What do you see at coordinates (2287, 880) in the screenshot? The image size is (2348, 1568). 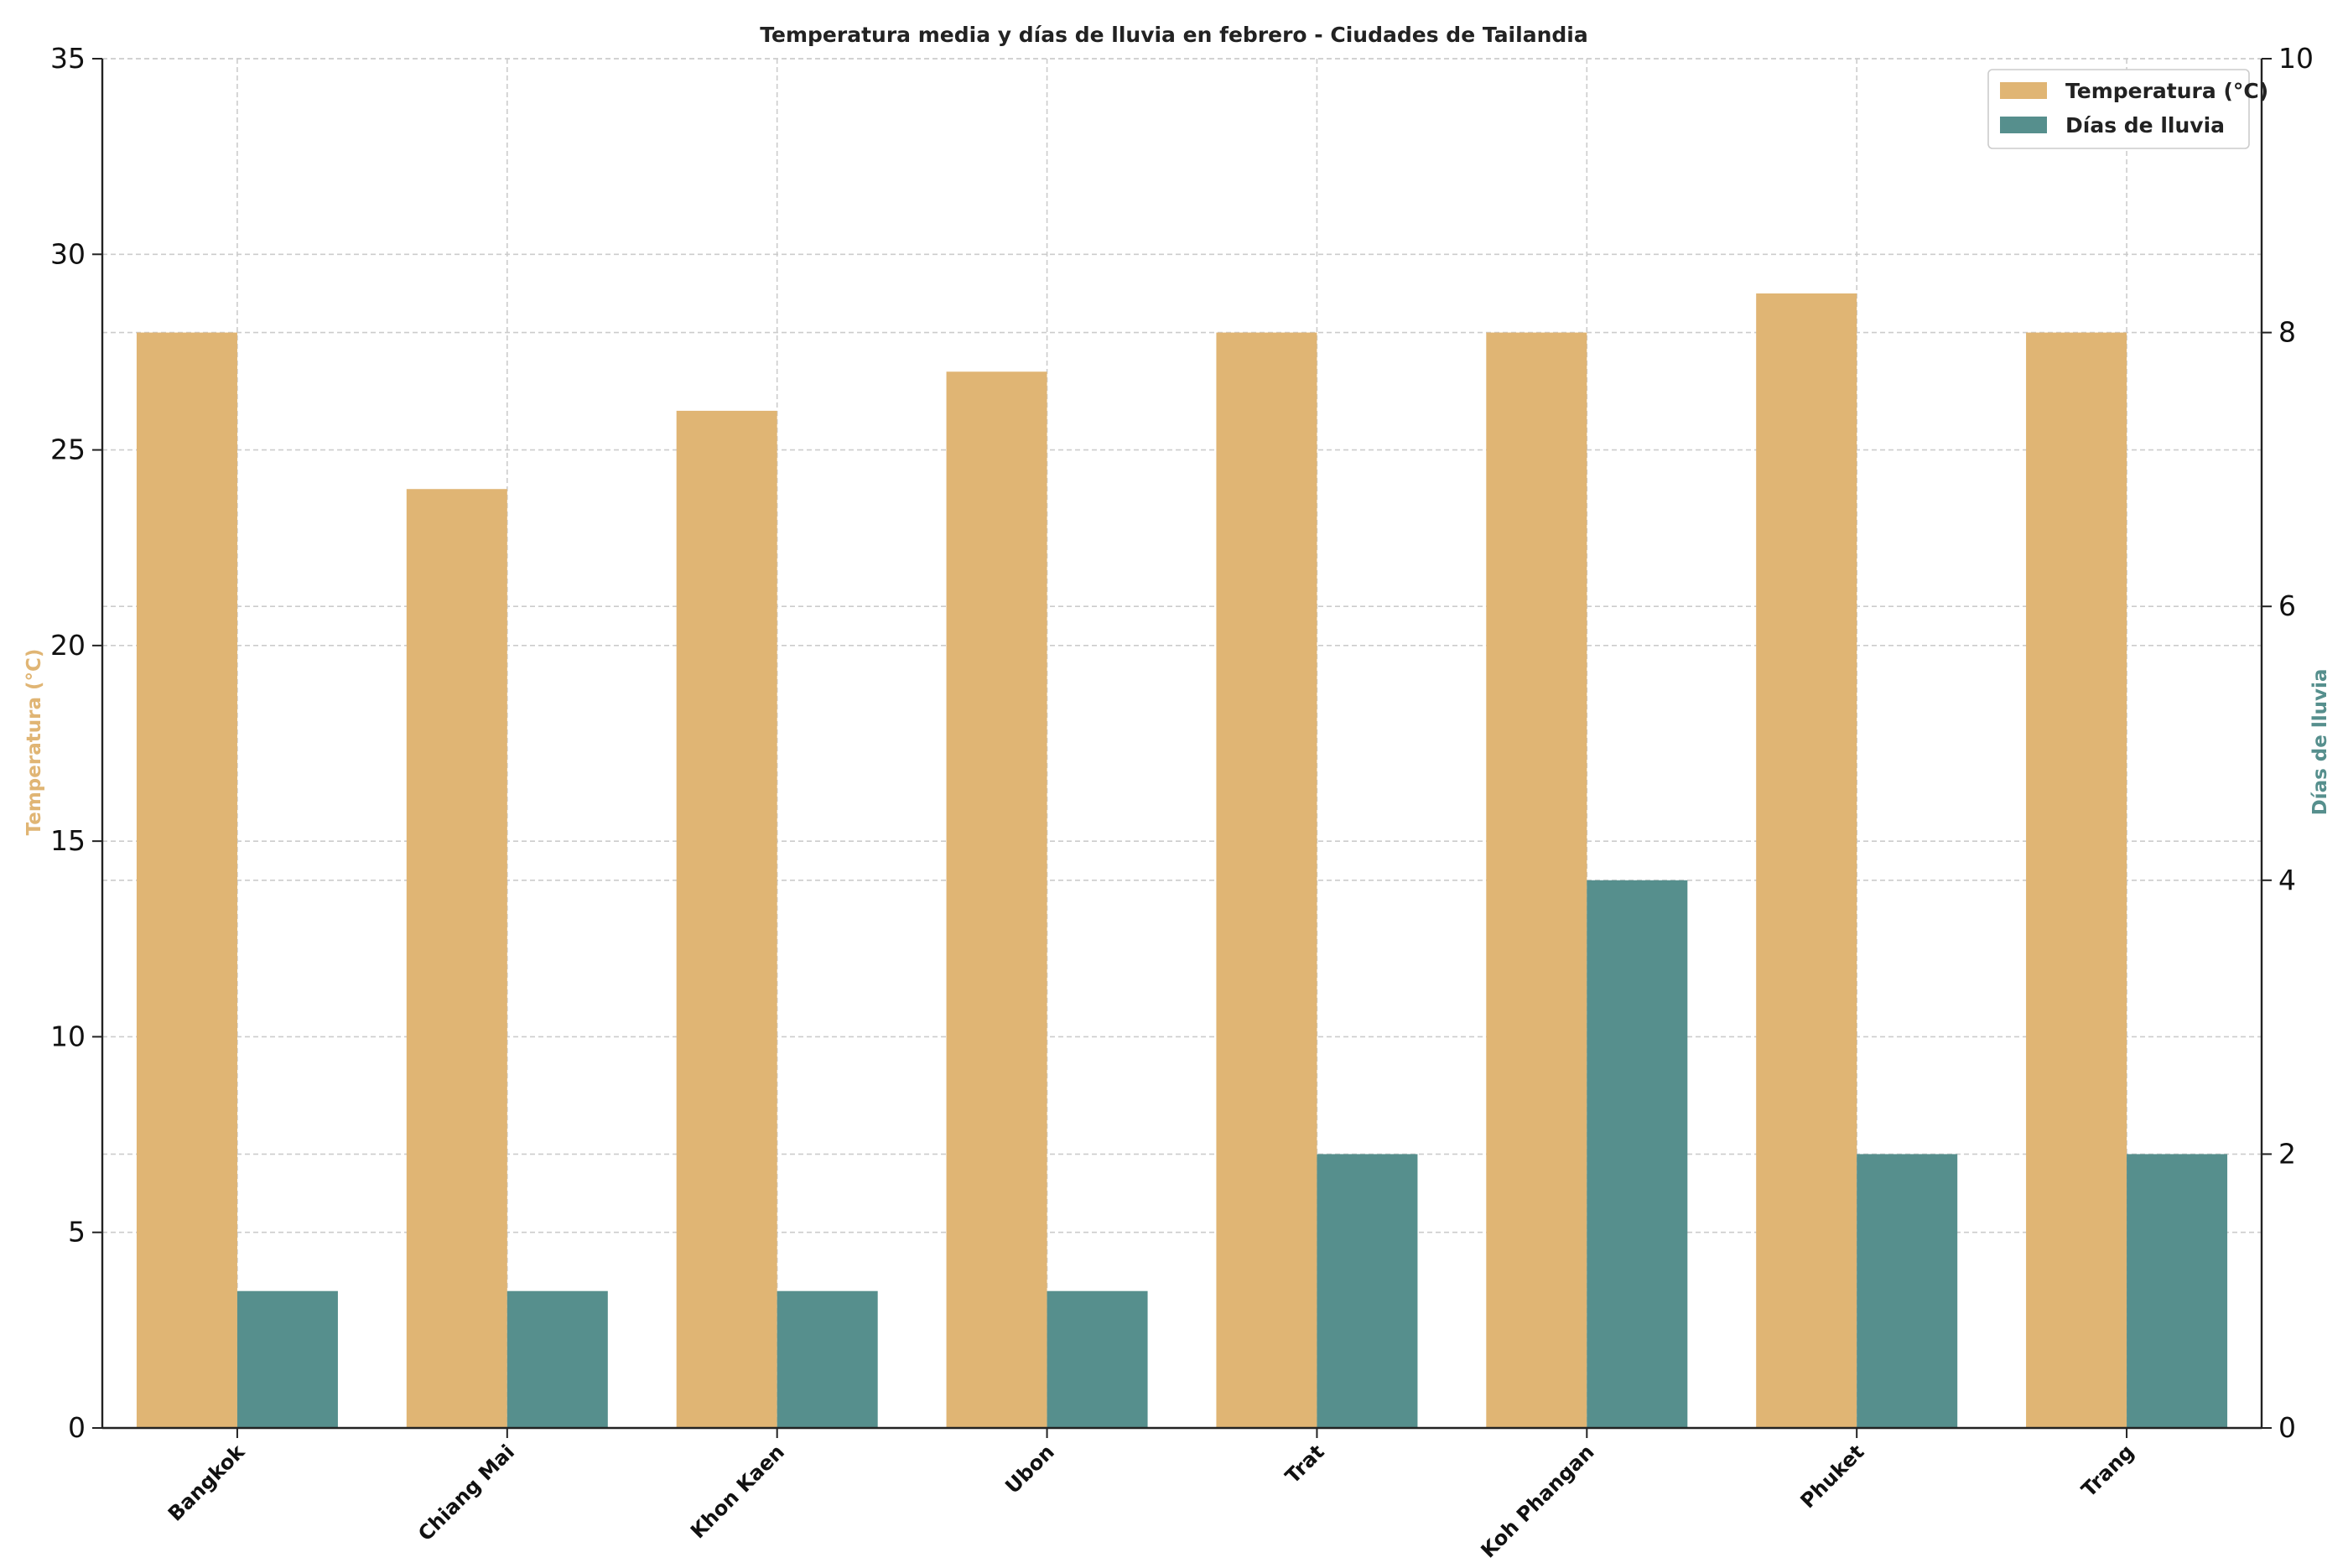 I see `y2-tick-label-4: 4` at bounding box center [2287, 880].